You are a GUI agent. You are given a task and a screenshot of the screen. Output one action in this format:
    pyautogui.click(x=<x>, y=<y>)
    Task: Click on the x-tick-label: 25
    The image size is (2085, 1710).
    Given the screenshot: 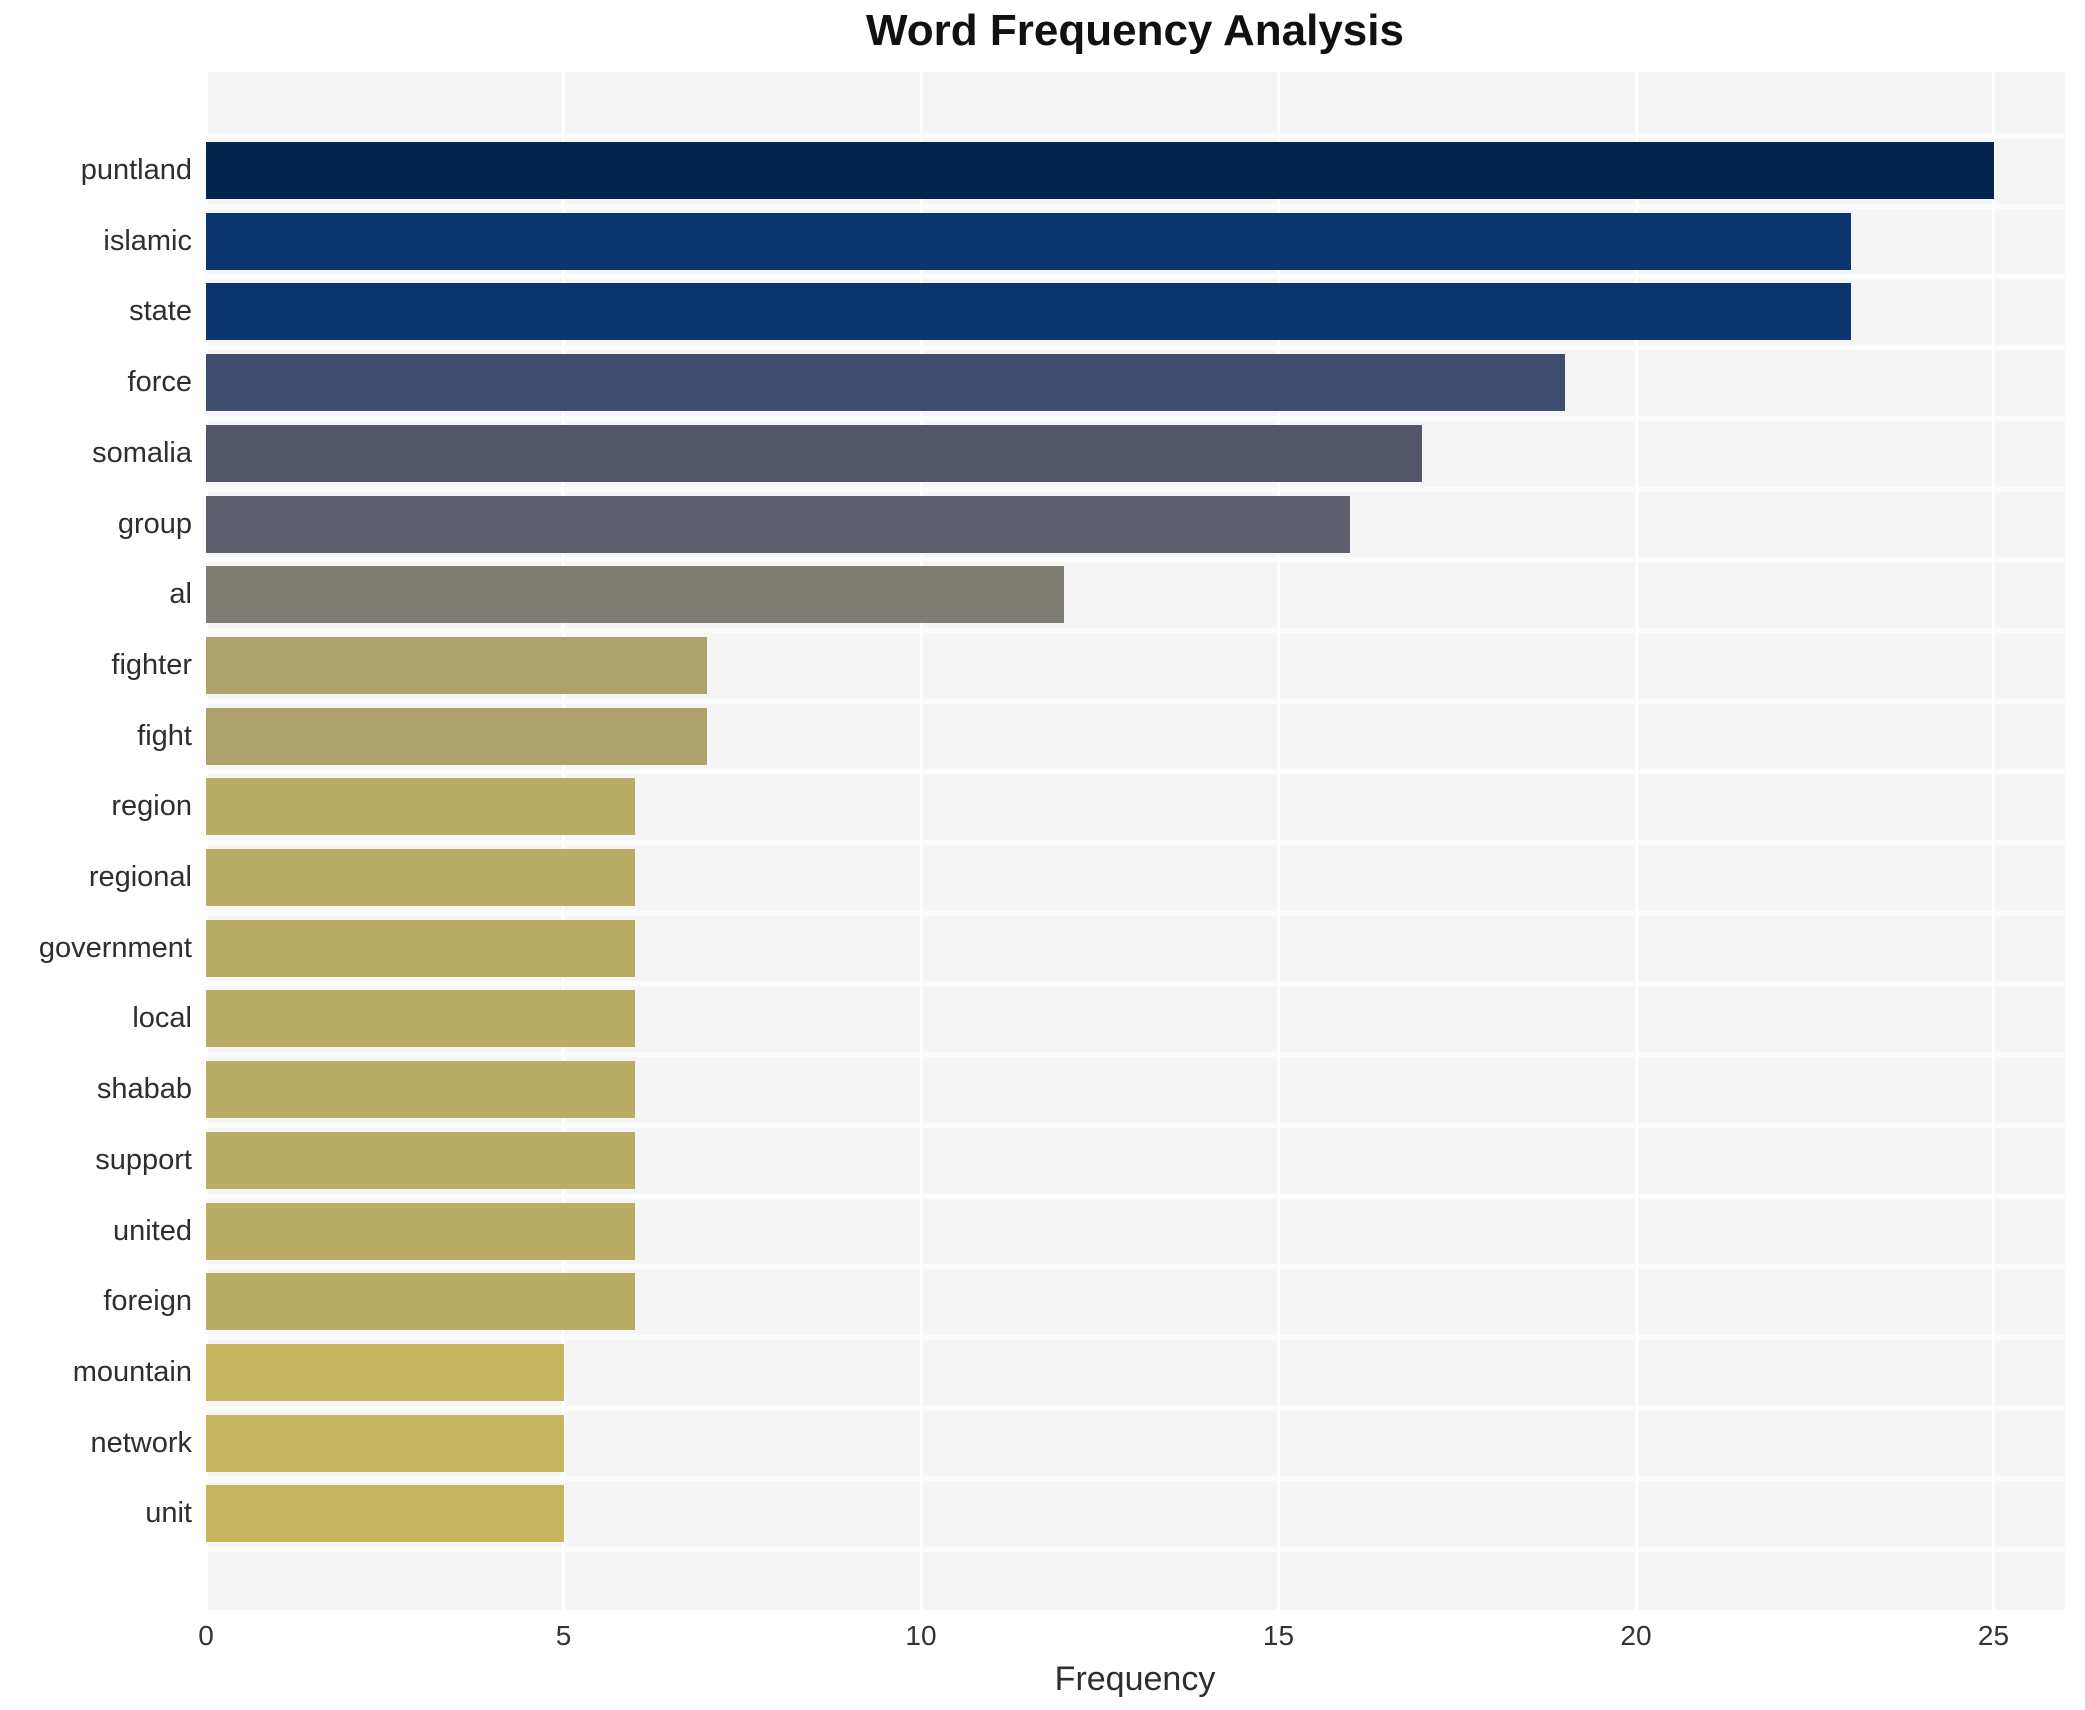 What is the action you would take?
    pyautogui.click(x=1993, y=1635)
    